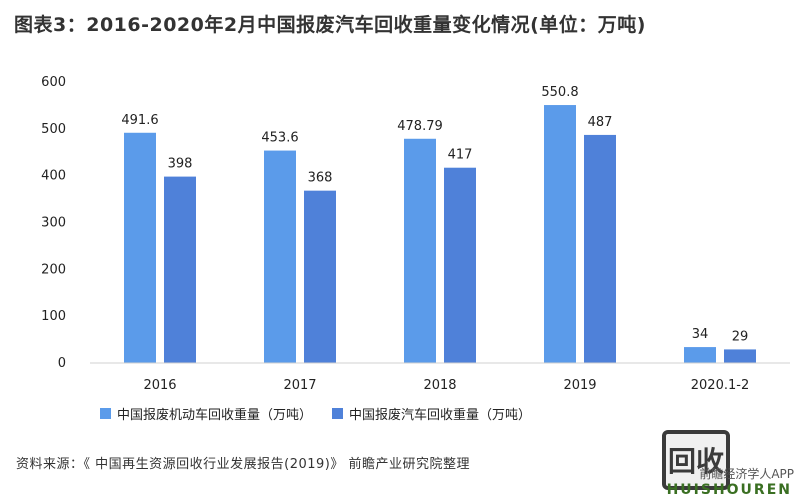 Image resolution: width=800 pixels, height=500 pixels. What do you see at coordinates (53, 316) in the screenshot?
I see `y-tick-label: 100` at bounding box center [53, 316].